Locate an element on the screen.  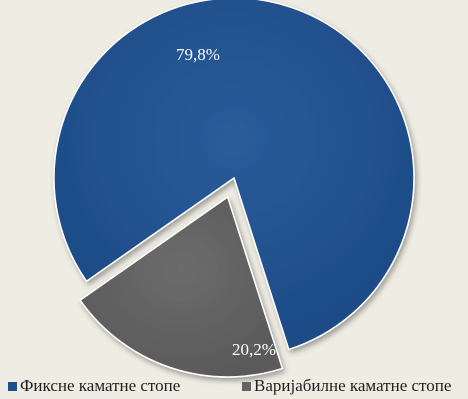
legend-swatch-fixed is located at coordinates (12, 386).